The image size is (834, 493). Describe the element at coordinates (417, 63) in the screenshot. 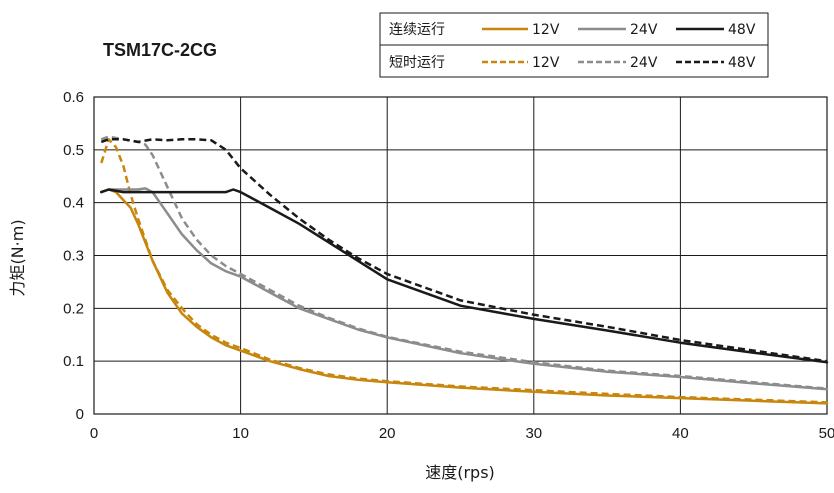

I see `legend-row-label: 短时运行` at that location.